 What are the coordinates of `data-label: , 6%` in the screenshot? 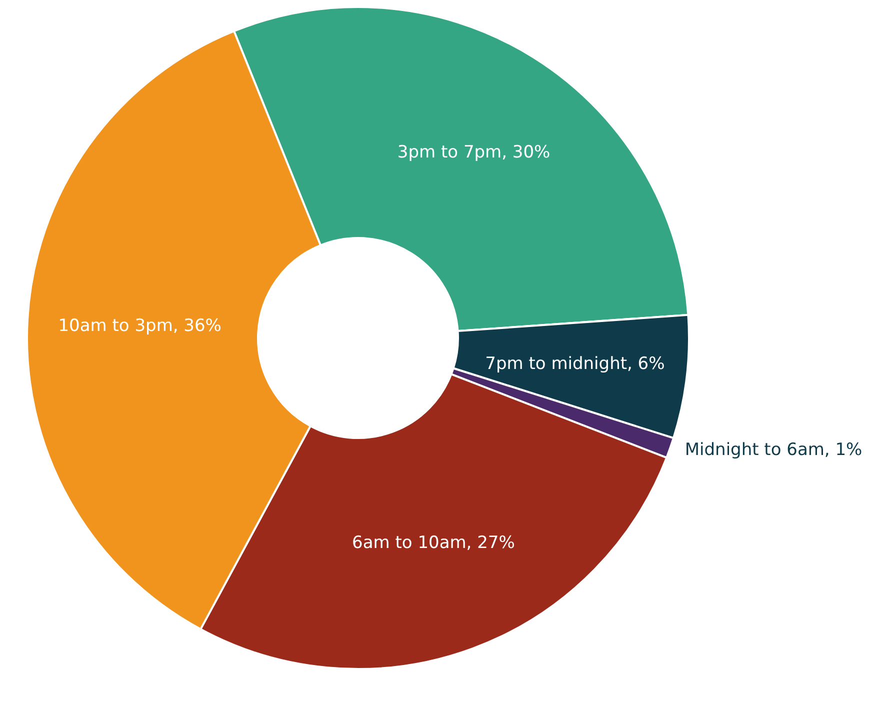 It's located at (645, 364).